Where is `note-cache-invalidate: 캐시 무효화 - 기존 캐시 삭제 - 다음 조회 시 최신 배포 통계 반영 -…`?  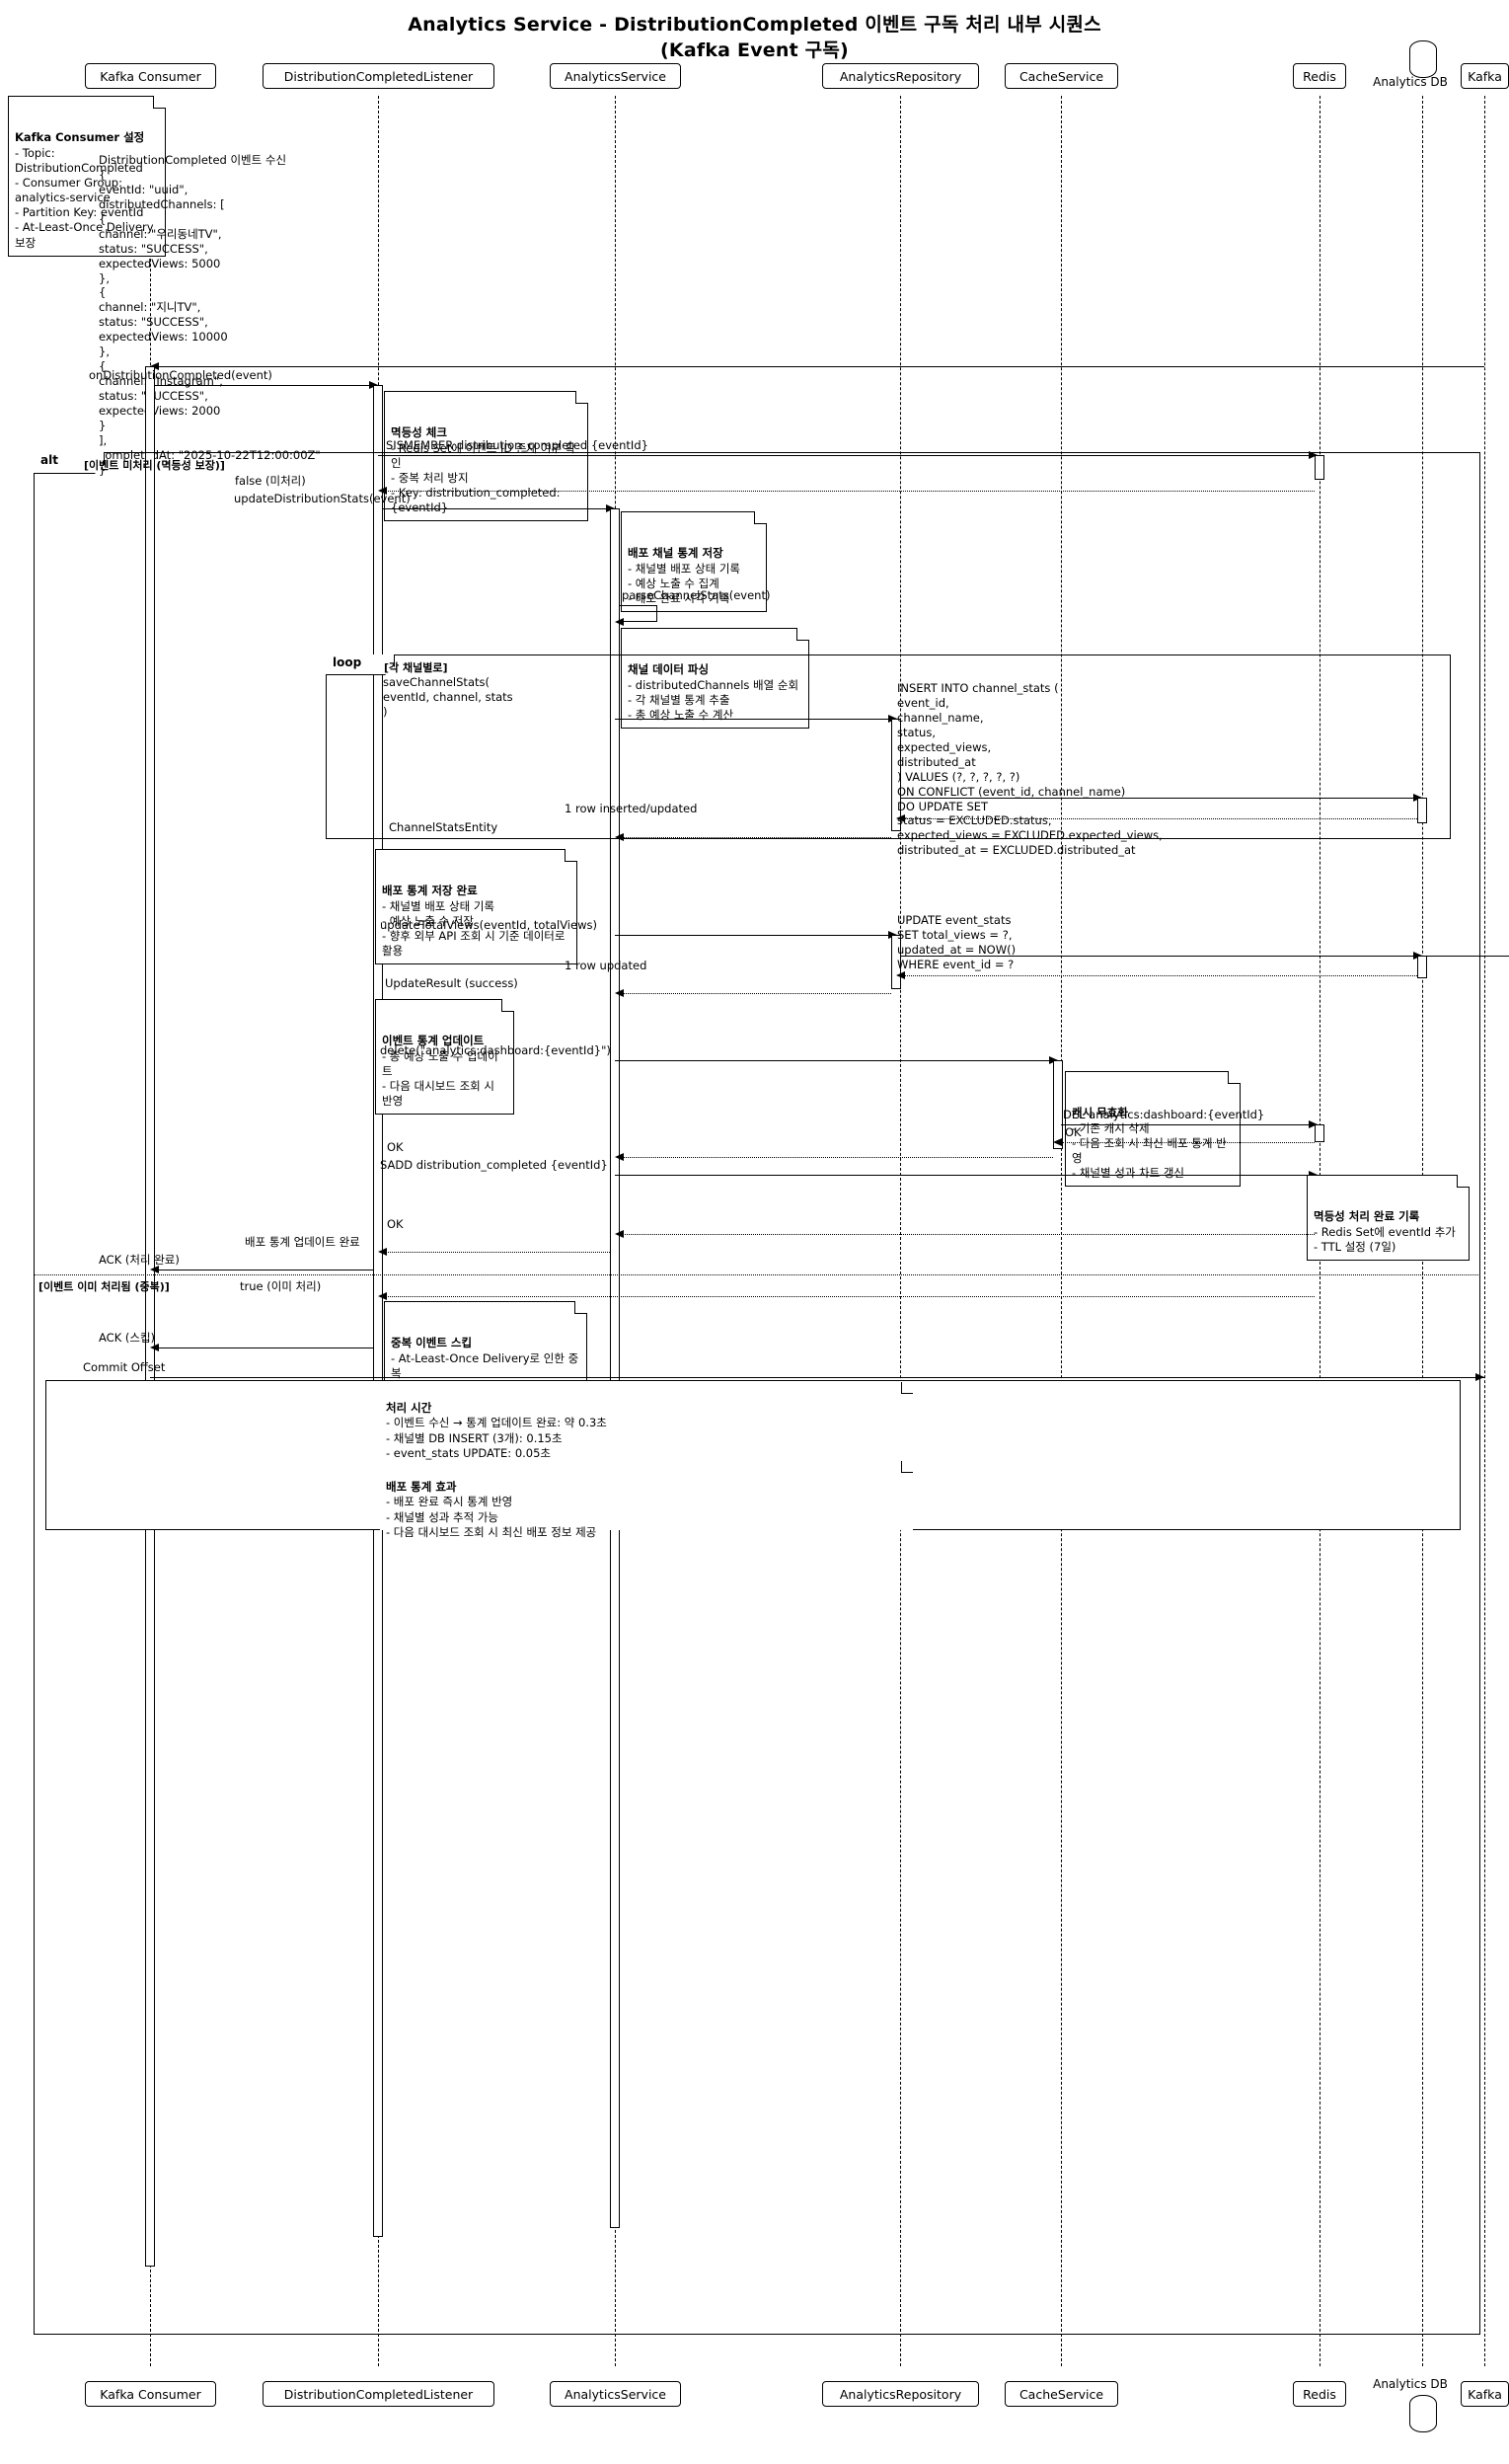
note-cache-invalidate: 캐시 무효화 - 기존 캐시 삭제 - 다음 조회 시 최신 배포 통계 반영 -… is located at coordinates (1153, 1129).